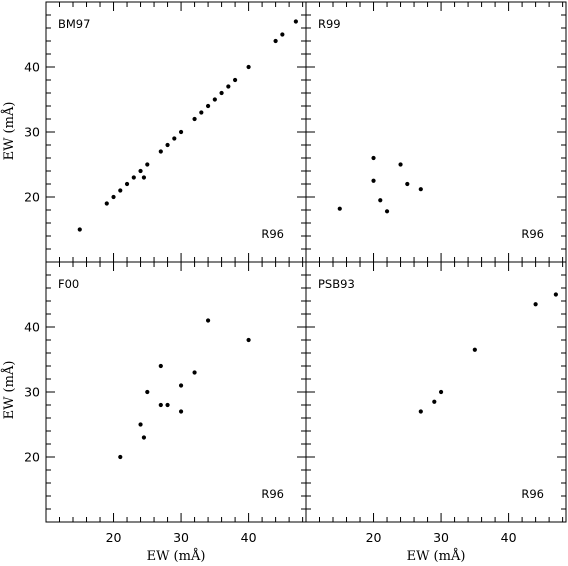 This screenshot has height=566, width=568. I want to click on x-axis-label-right: EW (mÅ), so click(436, 556).